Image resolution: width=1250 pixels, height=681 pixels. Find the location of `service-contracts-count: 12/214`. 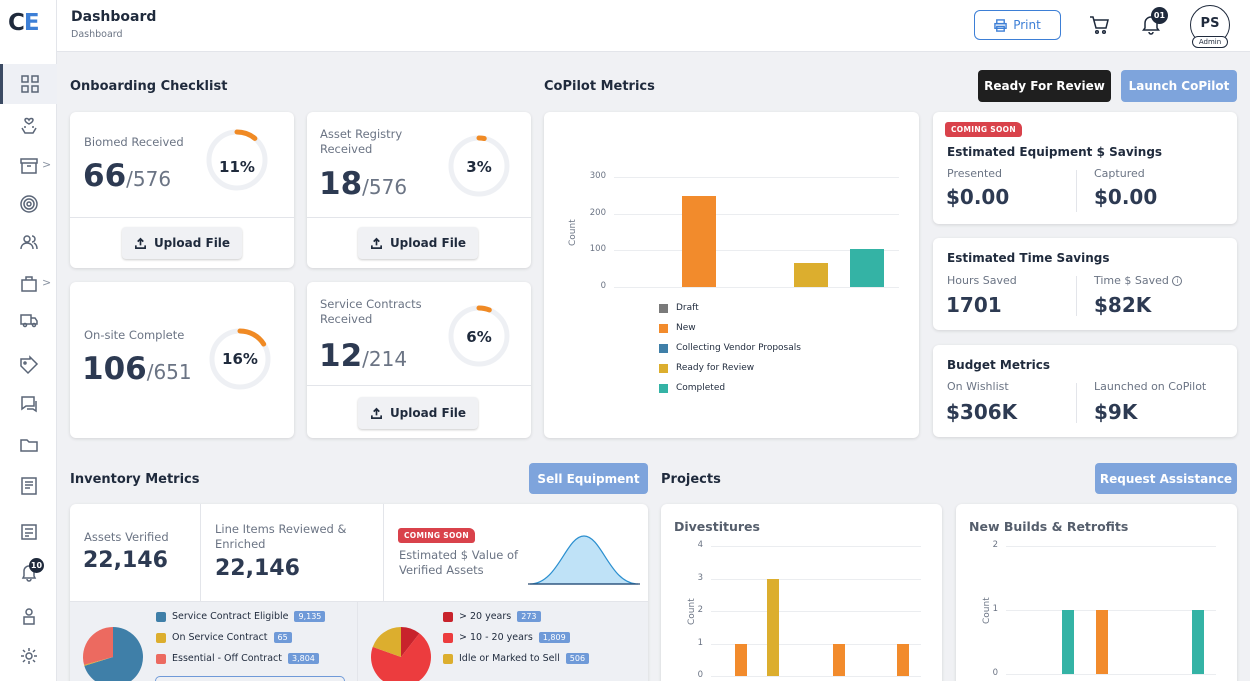

service-contracts-count: 12/214 is located at coordinates (363, 356).